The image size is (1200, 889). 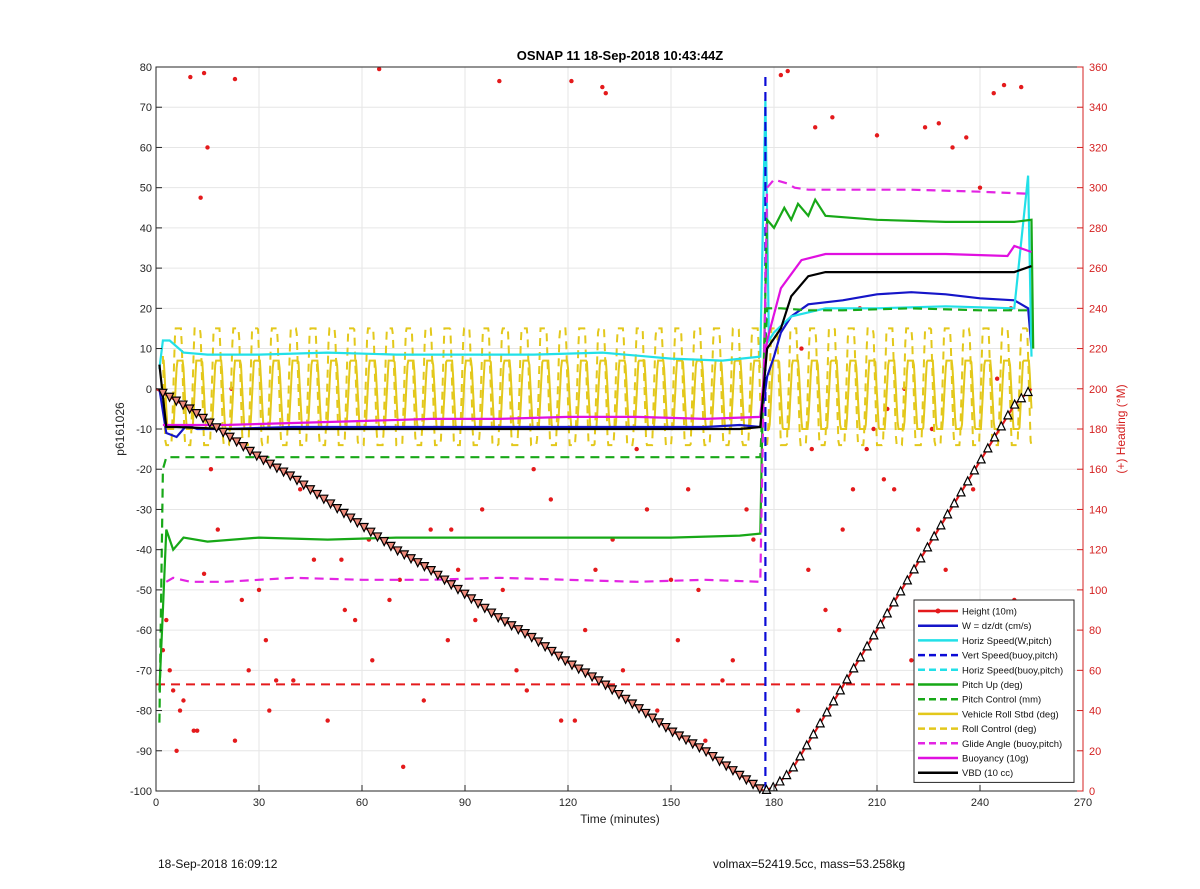 What do you see at coordinates (774, 803) in the screenshot?
I see `x-tick-label: 180` at bounding box center [774, 803].